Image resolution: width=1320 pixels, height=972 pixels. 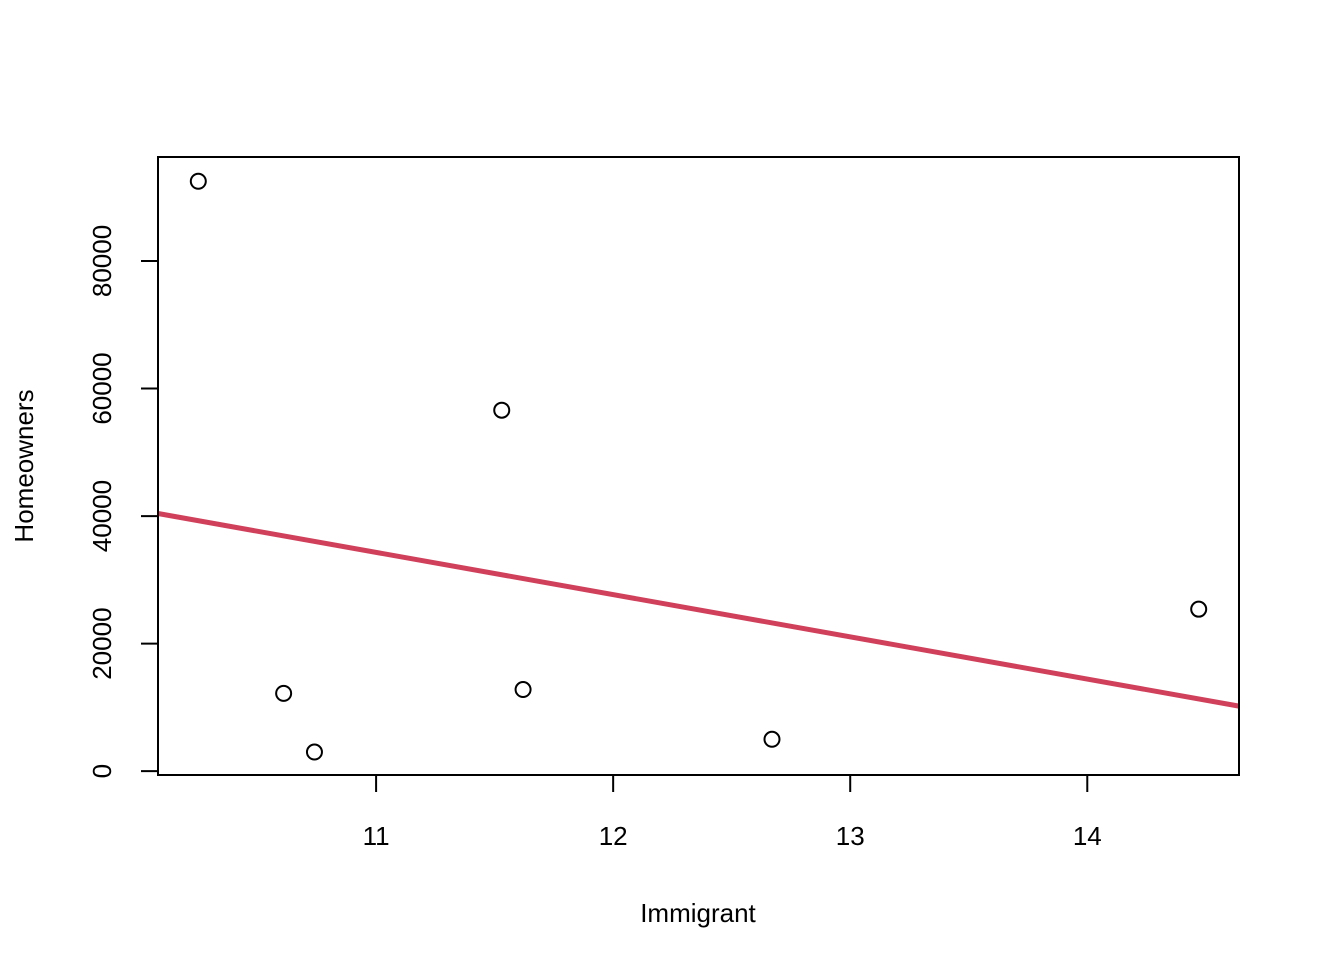 I want to click on y-tick-label: 20000, so click(x=102, y=643).